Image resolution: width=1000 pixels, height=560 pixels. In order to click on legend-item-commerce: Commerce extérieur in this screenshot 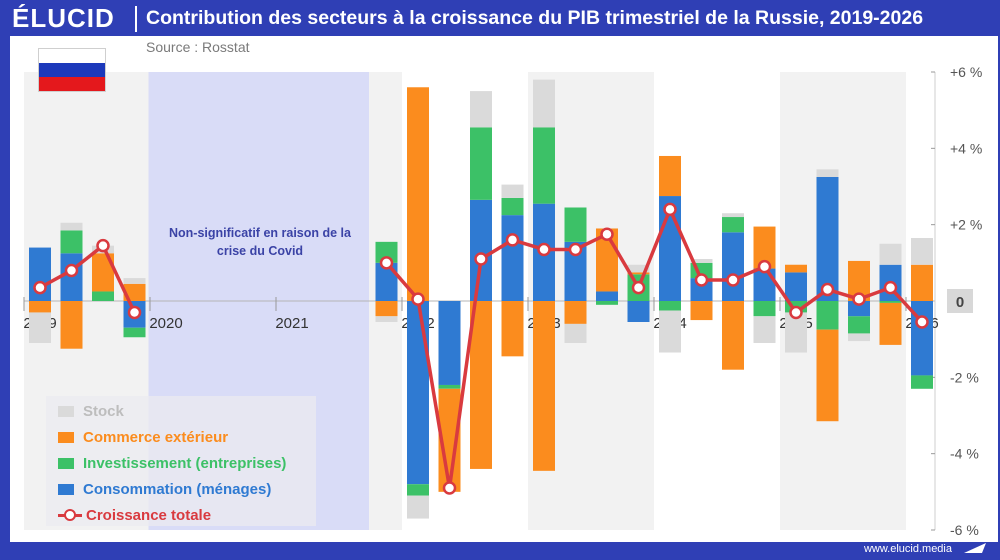, I will do `click(143, 437)`.